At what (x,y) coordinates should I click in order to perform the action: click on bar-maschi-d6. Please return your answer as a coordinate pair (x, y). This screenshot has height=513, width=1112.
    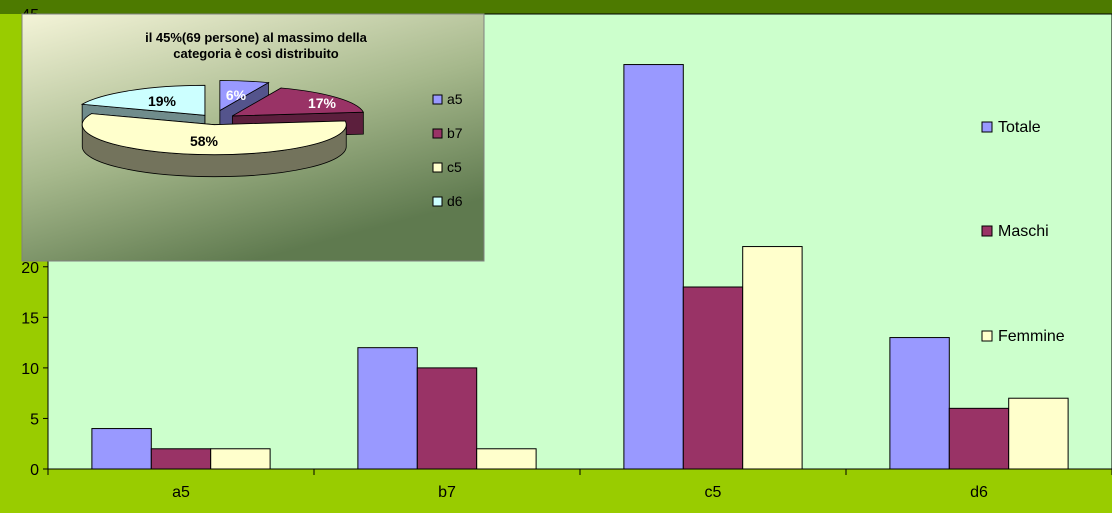
    Looking at the image, I should click on (979, 438).